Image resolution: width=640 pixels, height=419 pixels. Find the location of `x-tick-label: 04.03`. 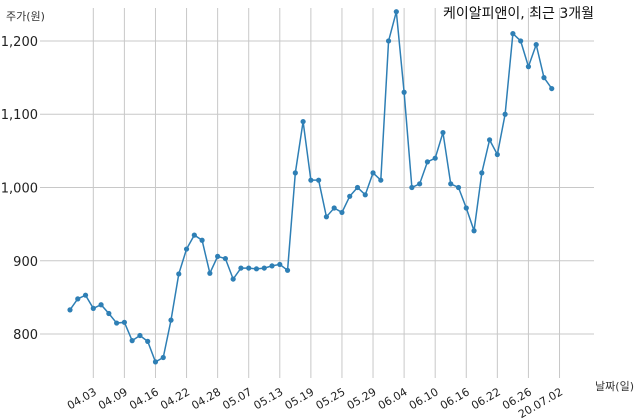

x-tick-label: 04.03 is located at coordinates (82, 398).